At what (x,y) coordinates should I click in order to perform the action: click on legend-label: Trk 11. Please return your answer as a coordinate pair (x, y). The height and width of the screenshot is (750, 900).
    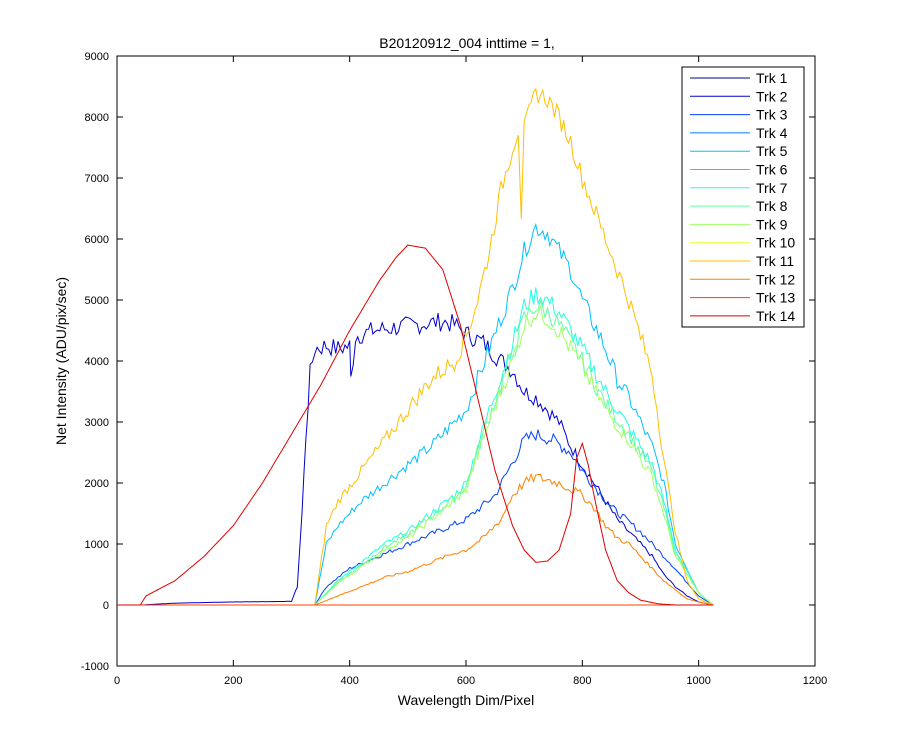
    Looking at the image, I should click on (775, 261).